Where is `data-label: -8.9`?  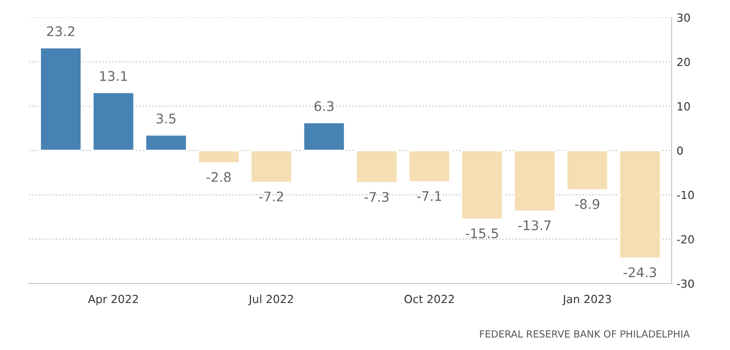
data-label: -8.9 is located at coordinates (587, 204).